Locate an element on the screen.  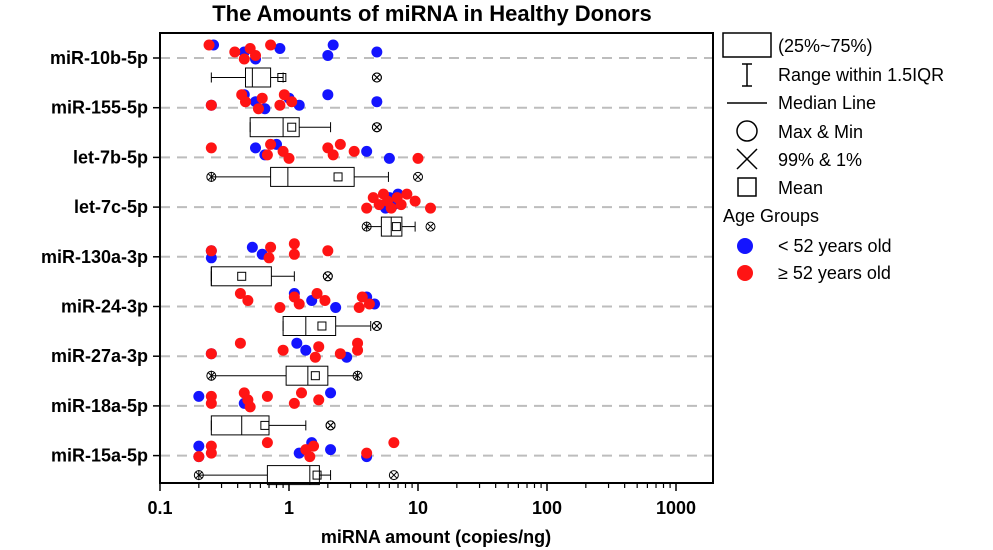
category-label: let-7c-5p is located at coordinates (111, 207).